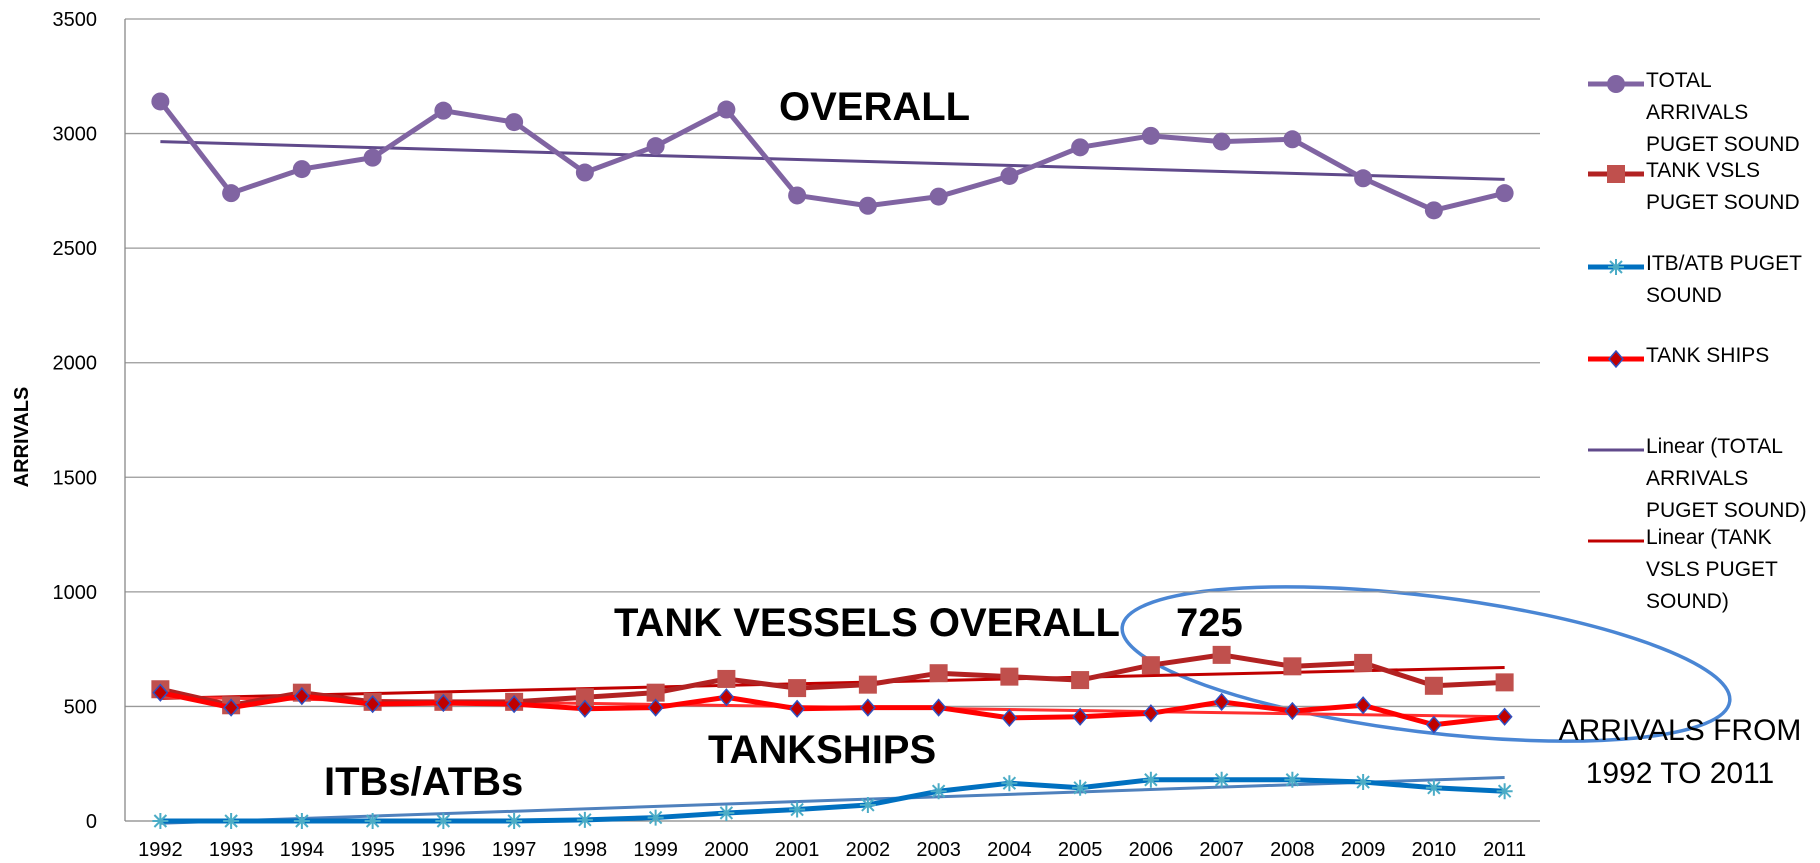  I want to click on x-tick-label: 2005, so click(1080, 850).